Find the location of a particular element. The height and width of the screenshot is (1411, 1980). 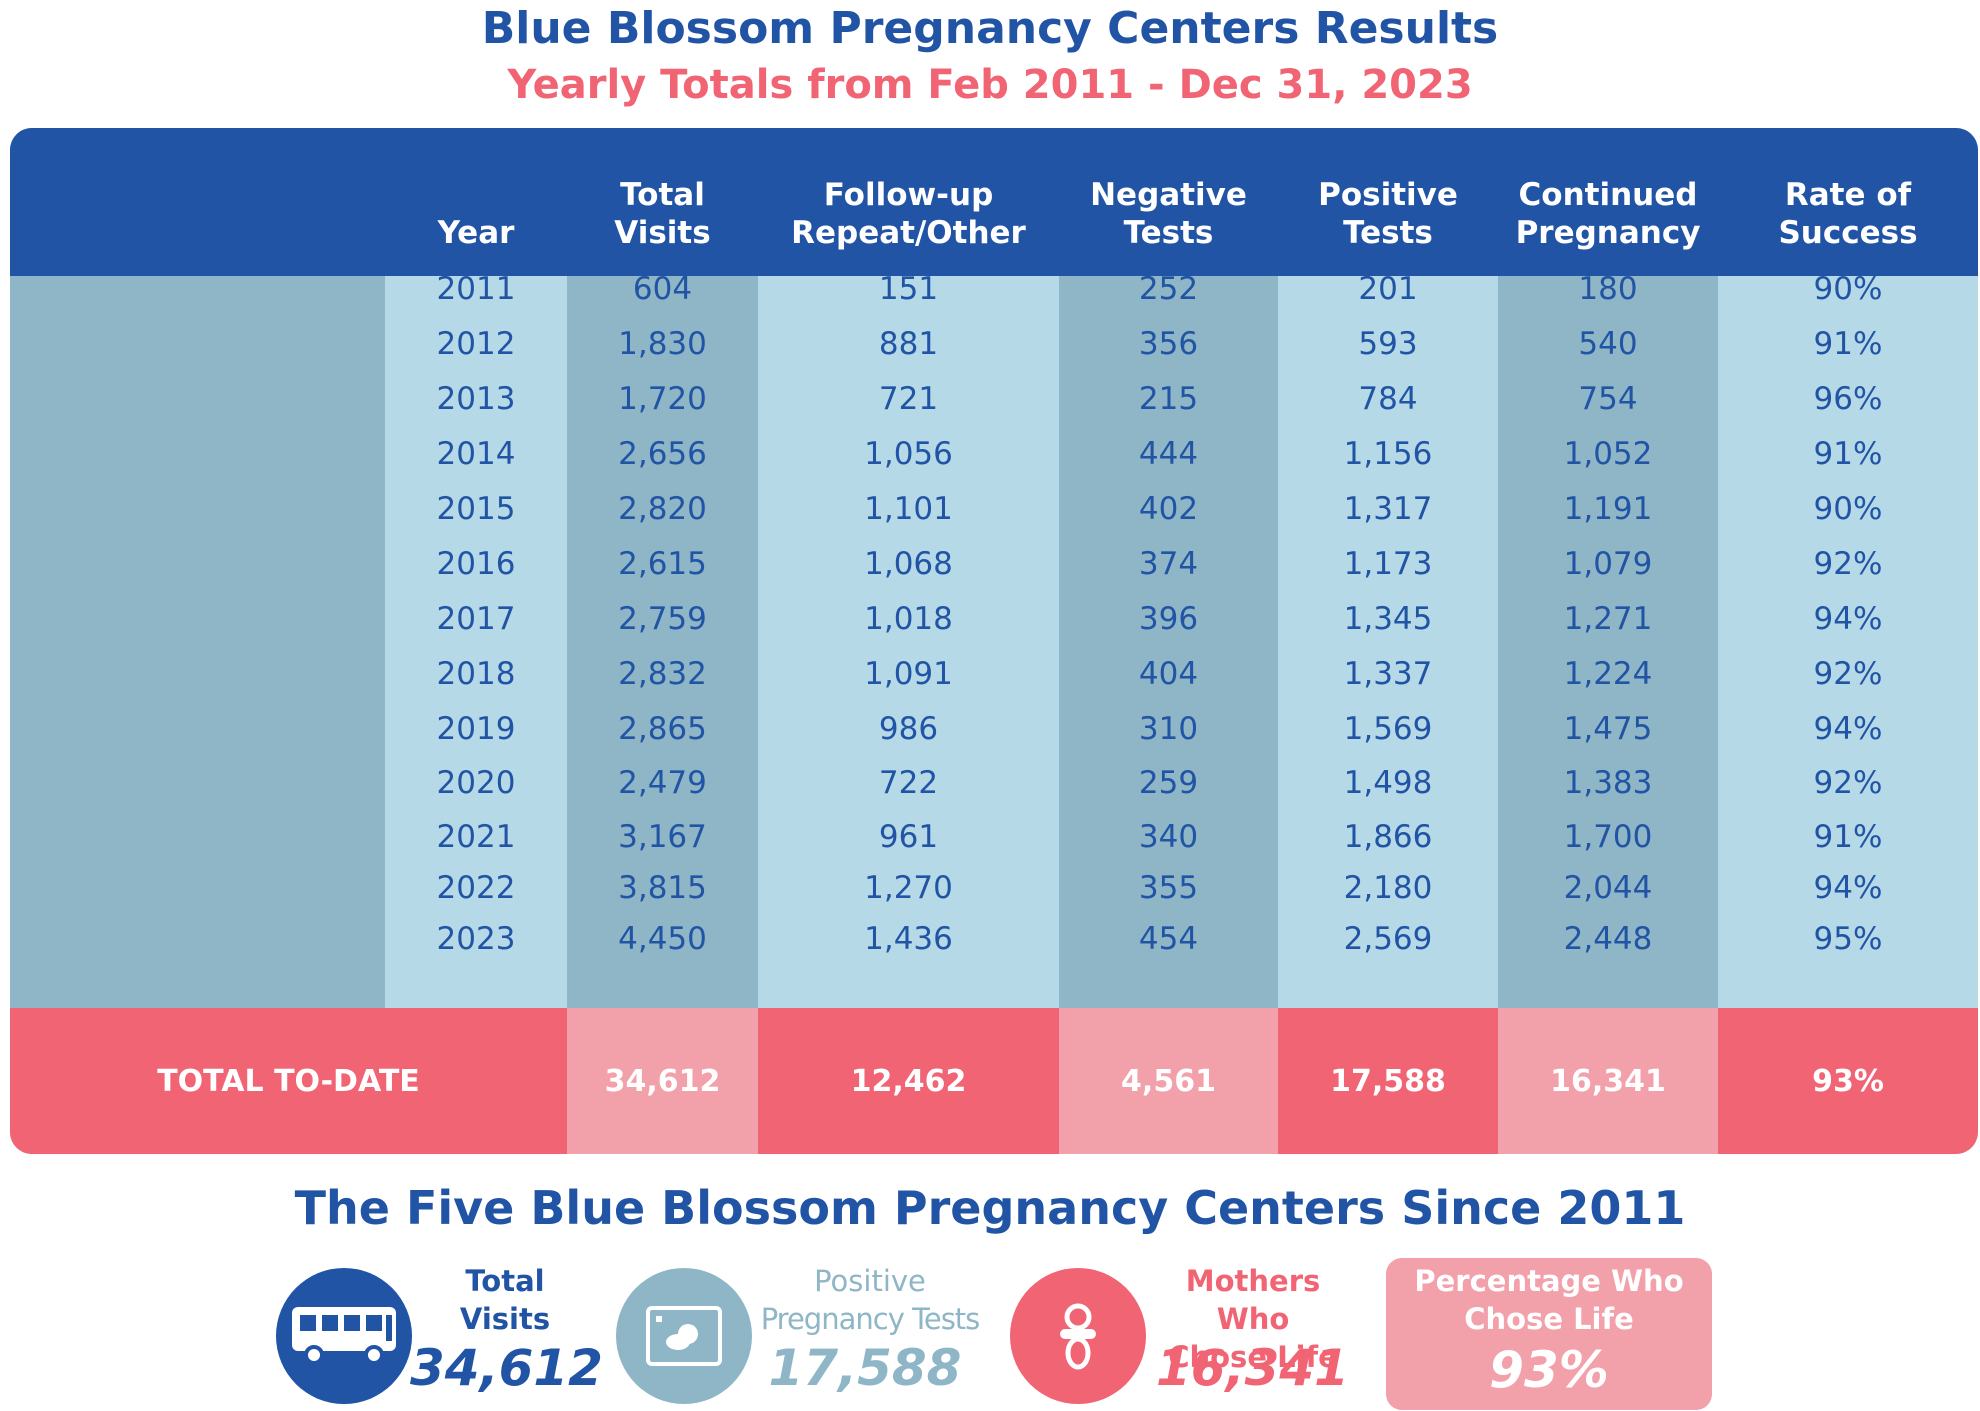

total-rate-of-success: 93% is located at coordinates (1848, 1081).